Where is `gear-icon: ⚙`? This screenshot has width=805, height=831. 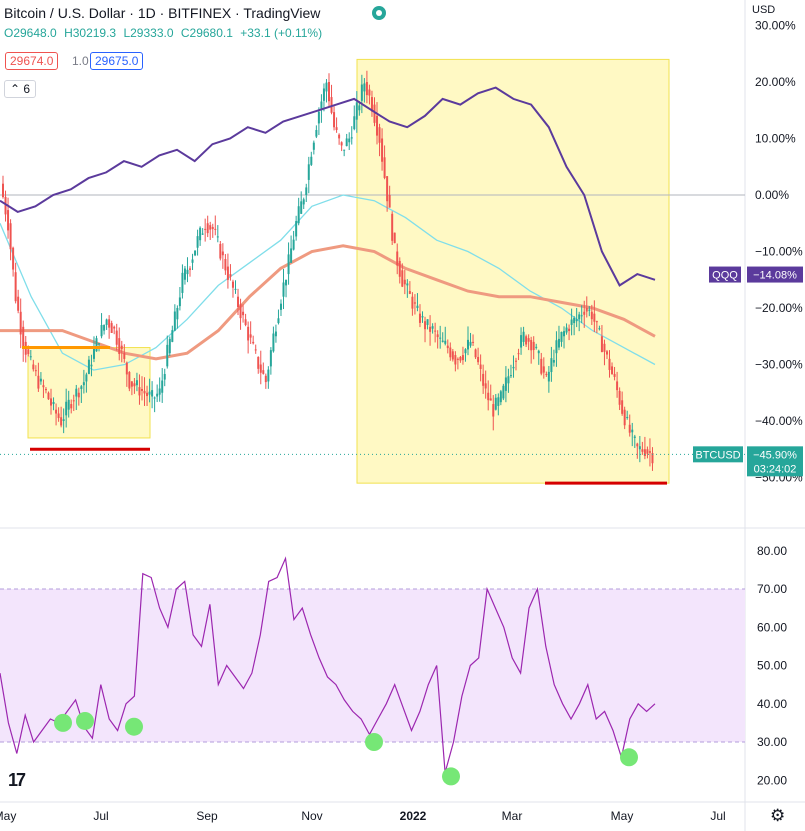 gear-icon: ⚙ is located at coordinates (778, 815).